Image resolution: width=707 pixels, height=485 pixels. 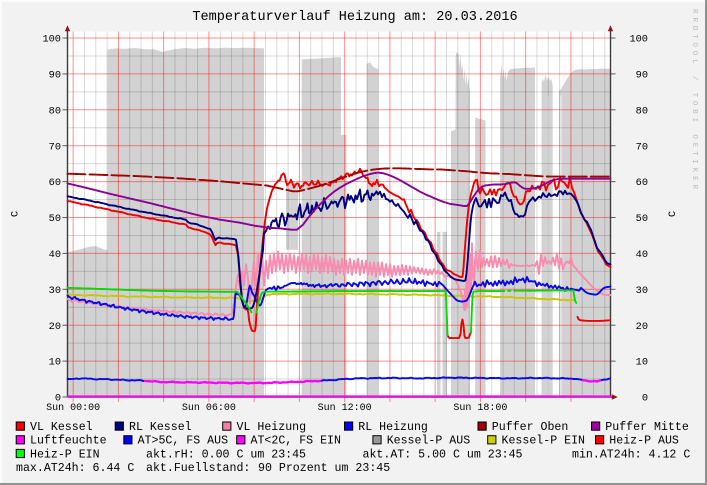 What do you see at coordinates (480, 408) in the screenshot?
I see `svg-text: Sun 18:00` at bounding box center [480, 408].